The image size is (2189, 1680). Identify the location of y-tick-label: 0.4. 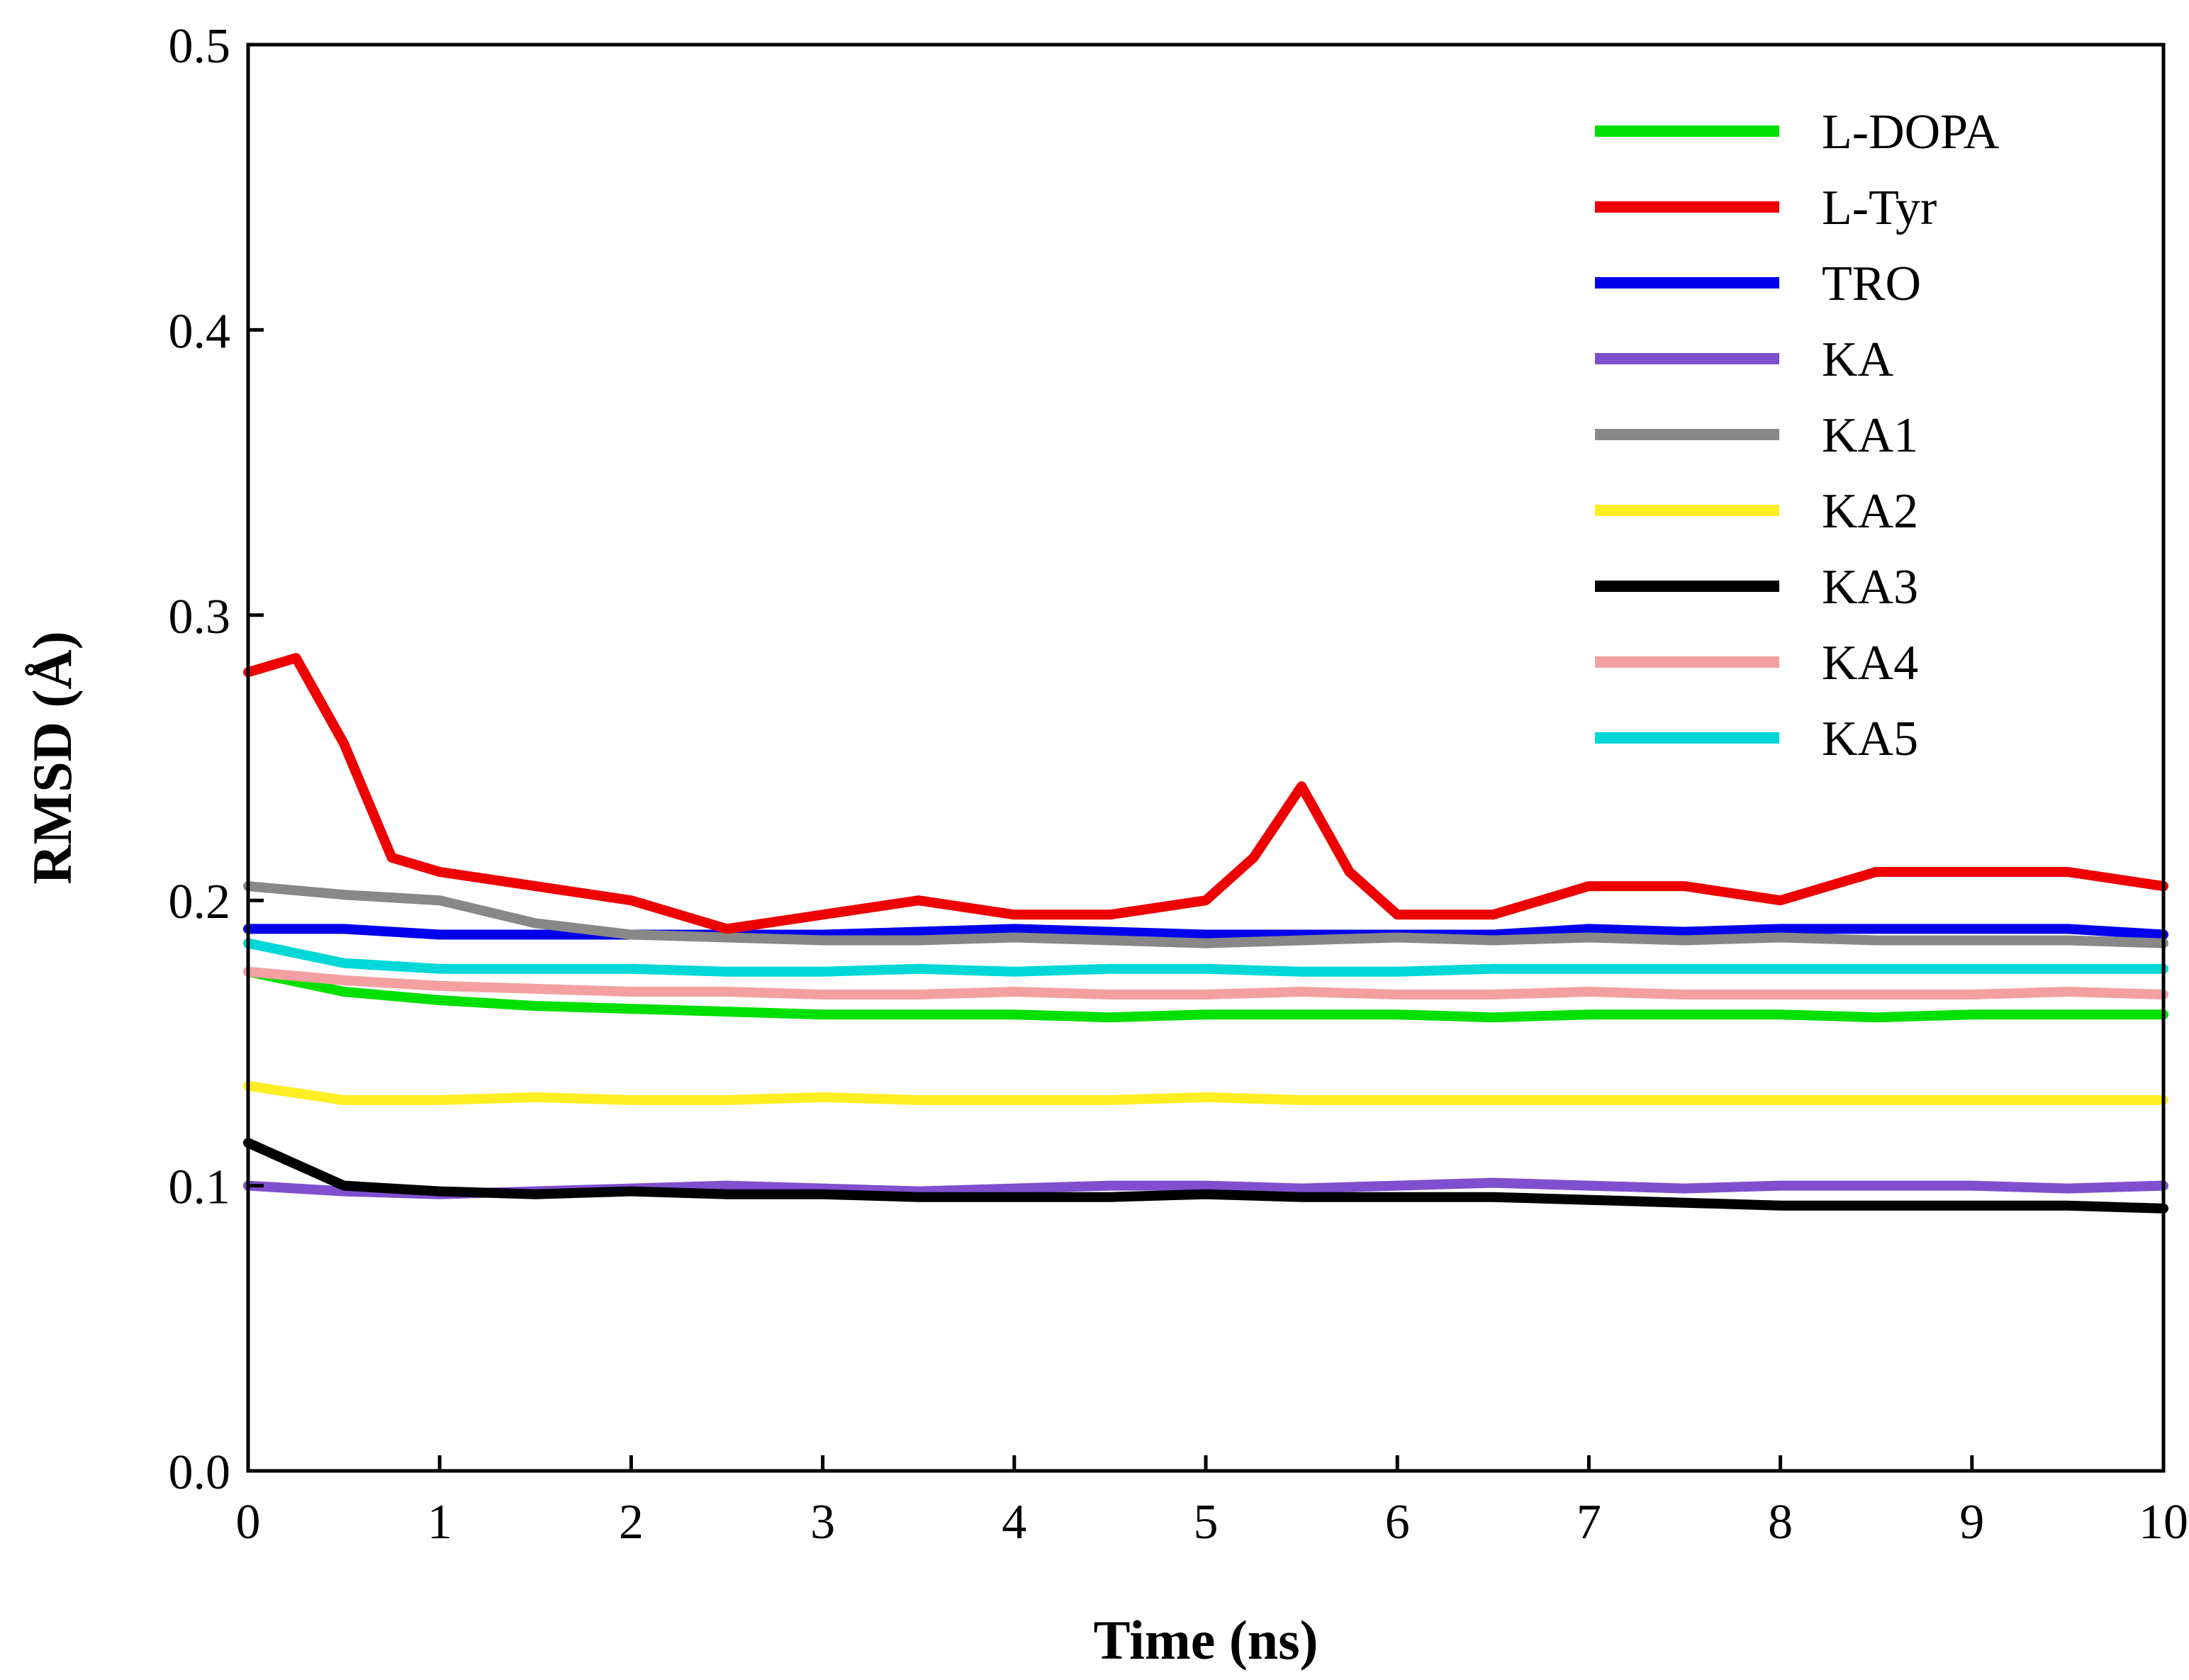
(200, 331).